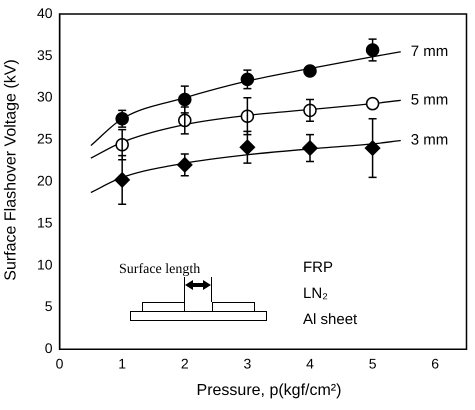  What do you see at coordinates (44, 222) in the screenshot?
I see `y-tick-label: 15` at bounding box center [44, 222].